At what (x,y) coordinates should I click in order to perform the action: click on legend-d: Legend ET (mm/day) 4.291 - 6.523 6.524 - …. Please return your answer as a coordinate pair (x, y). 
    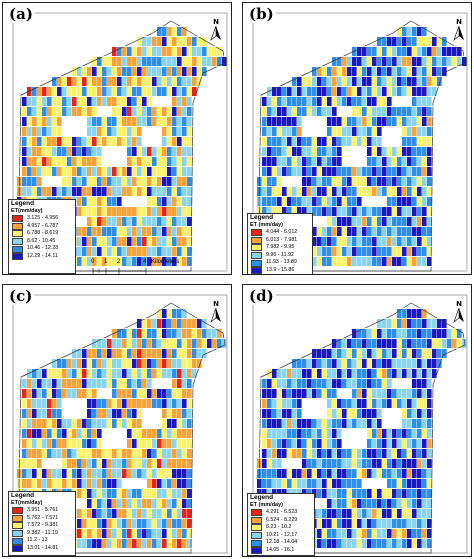
    Looking at the image, I should click on (281, 524).